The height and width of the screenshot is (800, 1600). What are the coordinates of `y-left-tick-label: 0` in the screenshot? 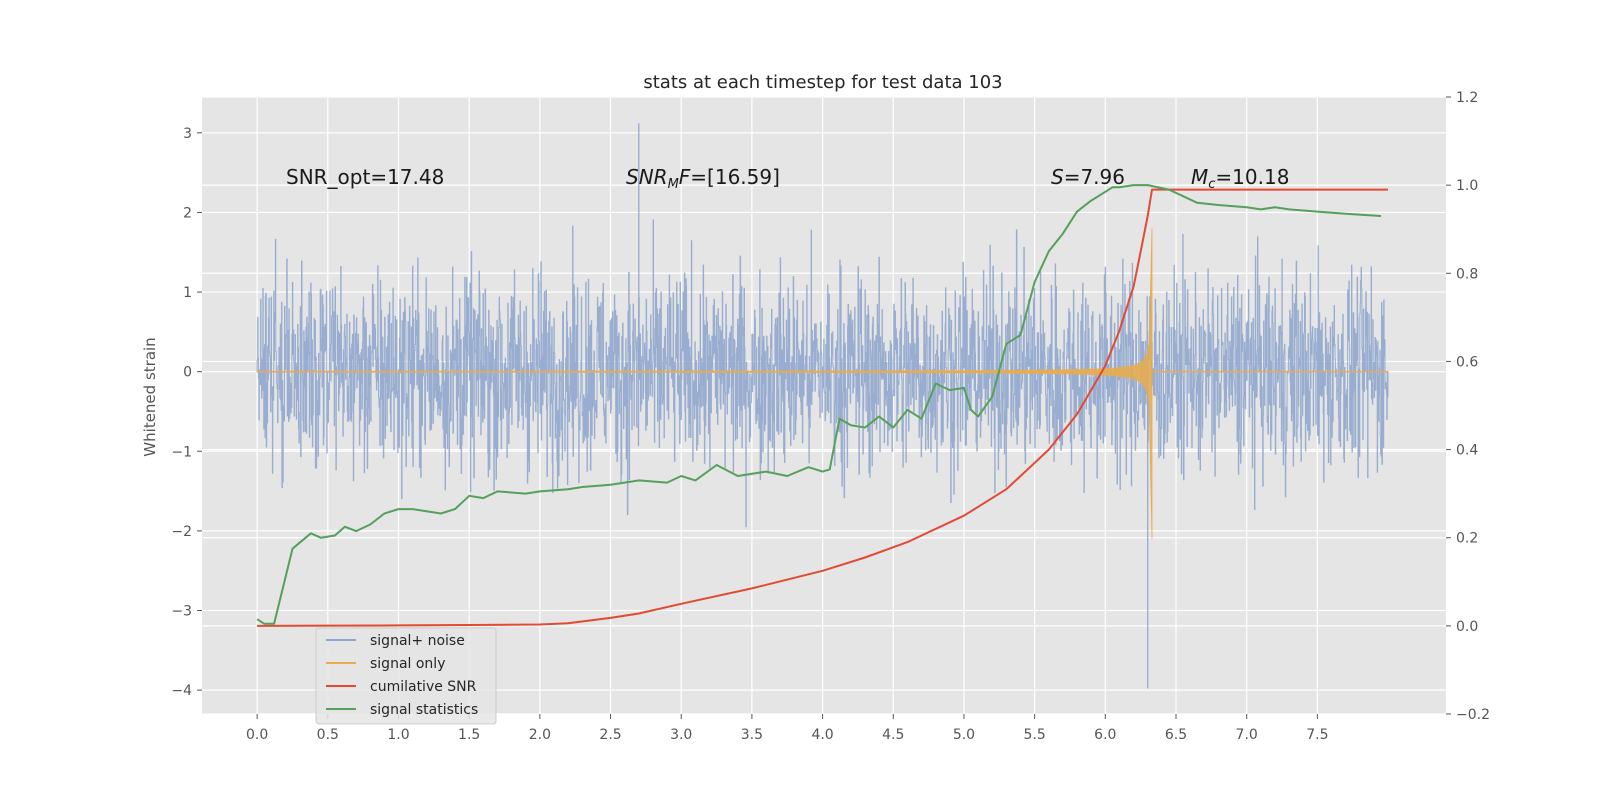 It's located at (187, 373).